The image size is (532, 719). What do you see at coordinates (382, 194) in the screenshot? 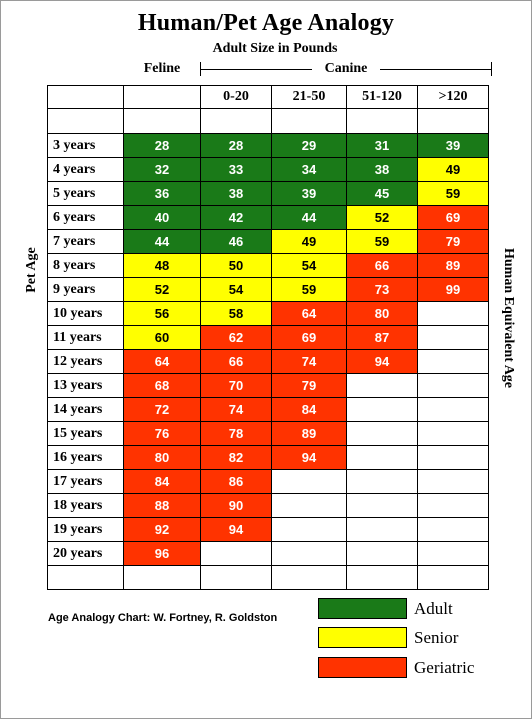
I see `age-value-cell: 45` at bounding box center [382, 194].